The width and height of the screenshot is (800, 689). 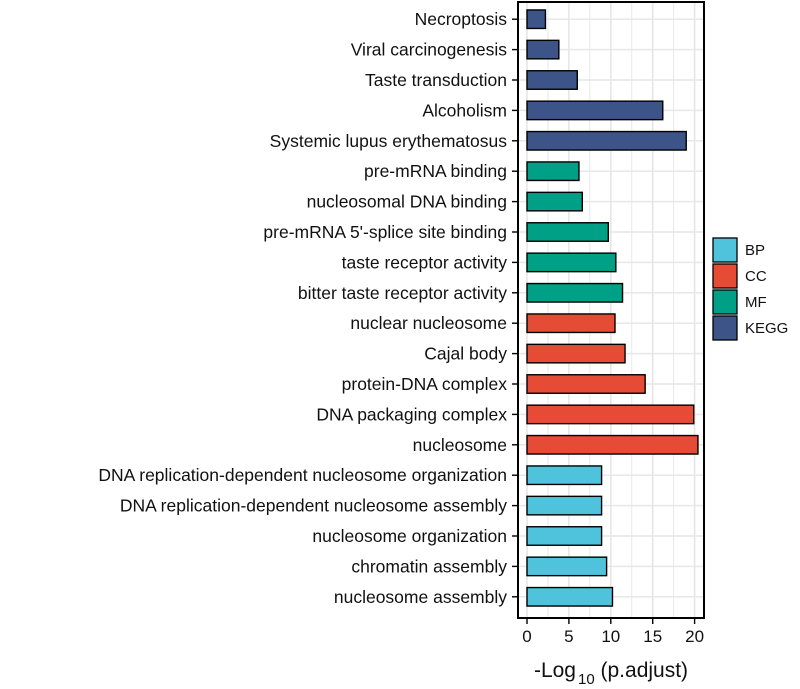 What do you see at coordinates (694, 636) in the screenshot?
I see `x-tick-label: 20` at bounding box center [694, 636].